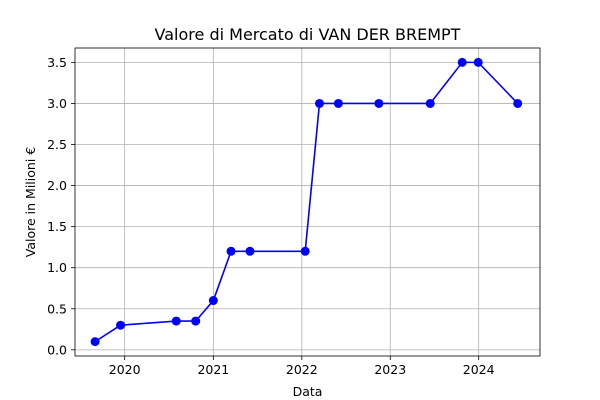  What do you see at coordinates (57, 62) in the screenshot?
I see `y-tick-label: 3.5` at bounding box center [57, 62].